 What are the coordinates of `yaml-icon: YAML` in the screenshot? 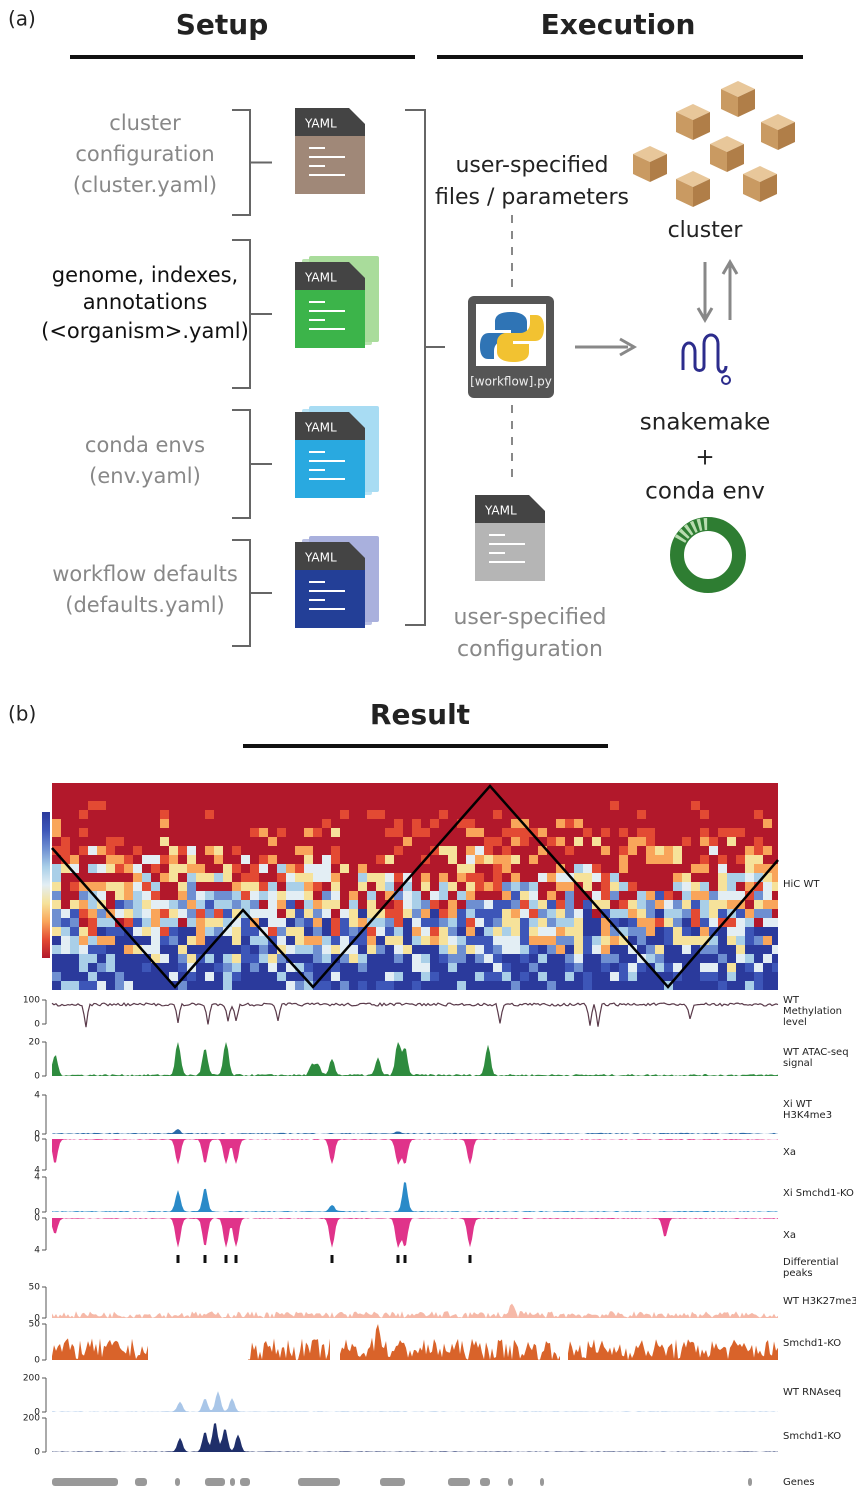 It's located at (337, 582).